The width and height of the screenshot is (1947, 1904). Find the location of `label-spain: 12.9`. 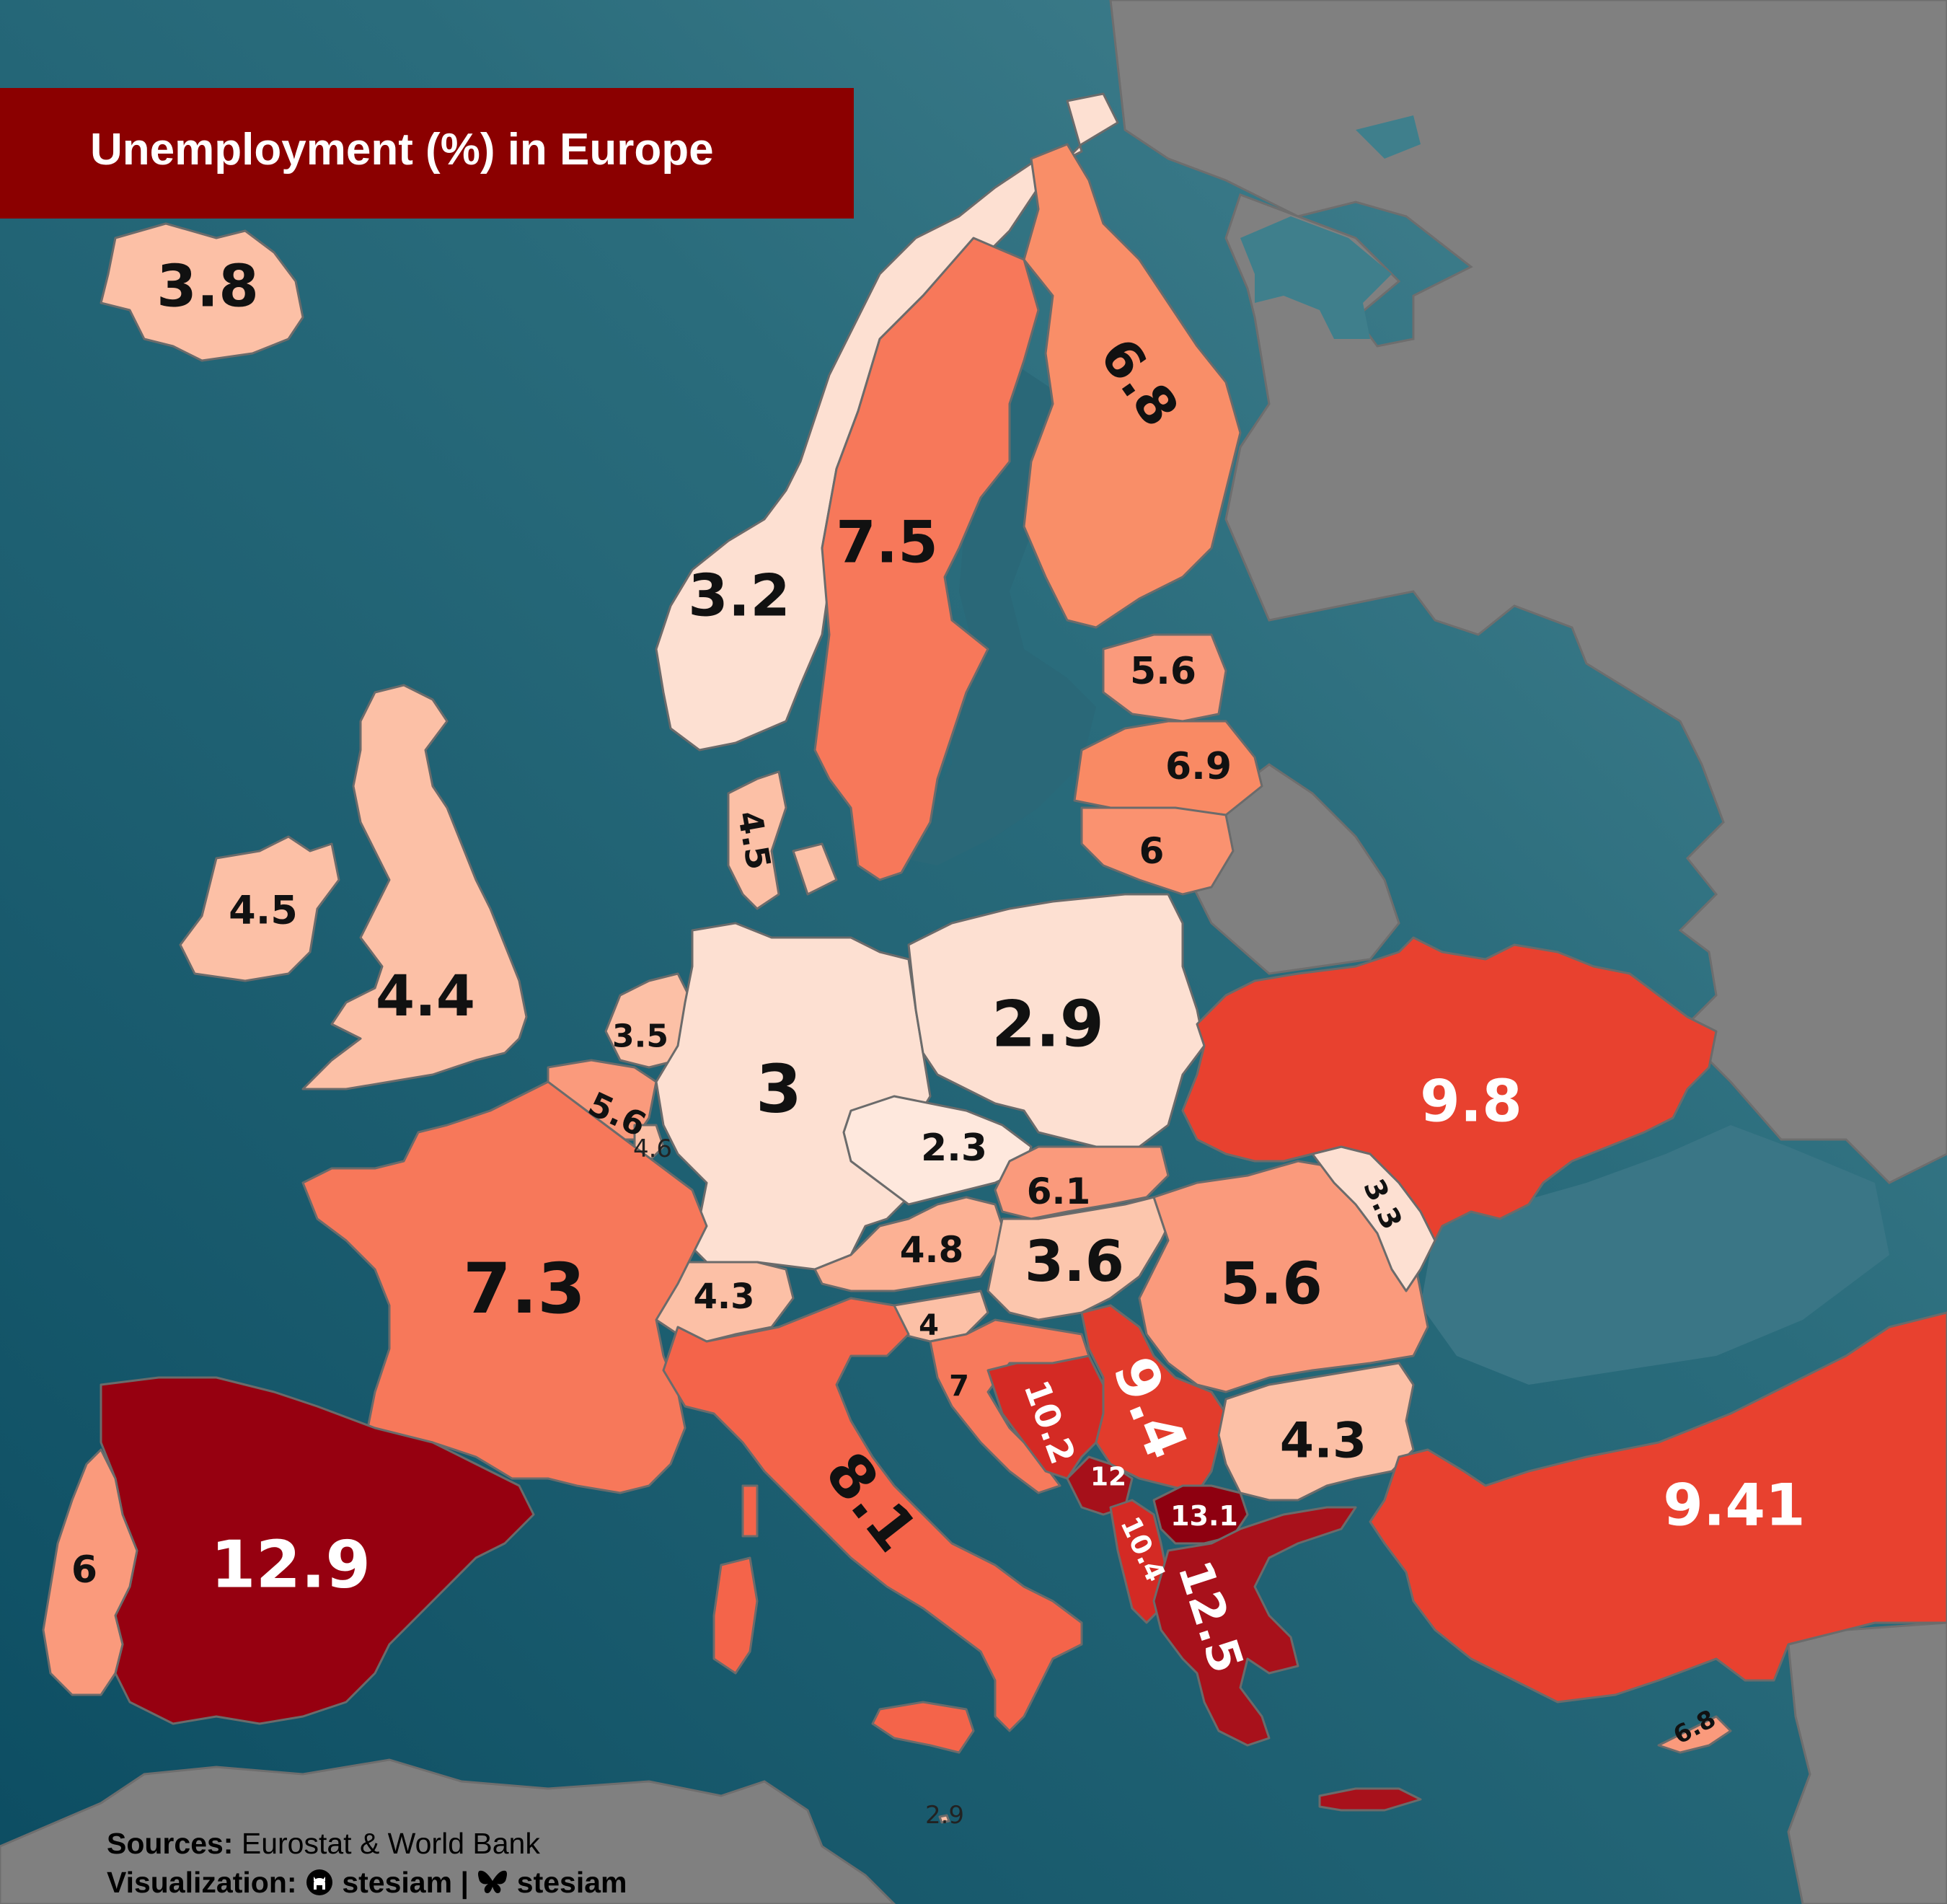

label-spain: 12.9 is located at coordinates (291, 1565).